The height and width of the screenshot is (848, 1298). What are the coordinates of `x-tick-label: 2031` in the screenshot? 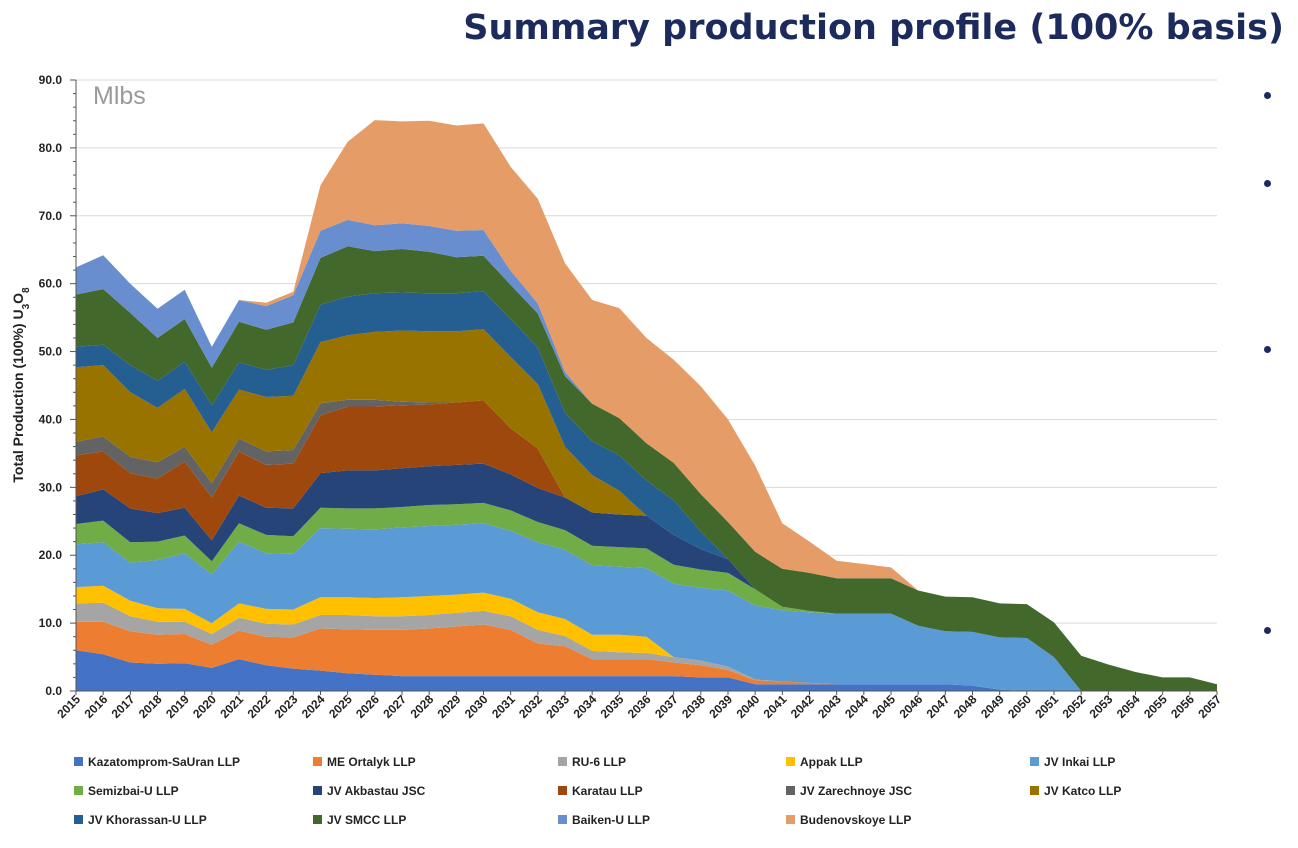 It's located at (503, 706).